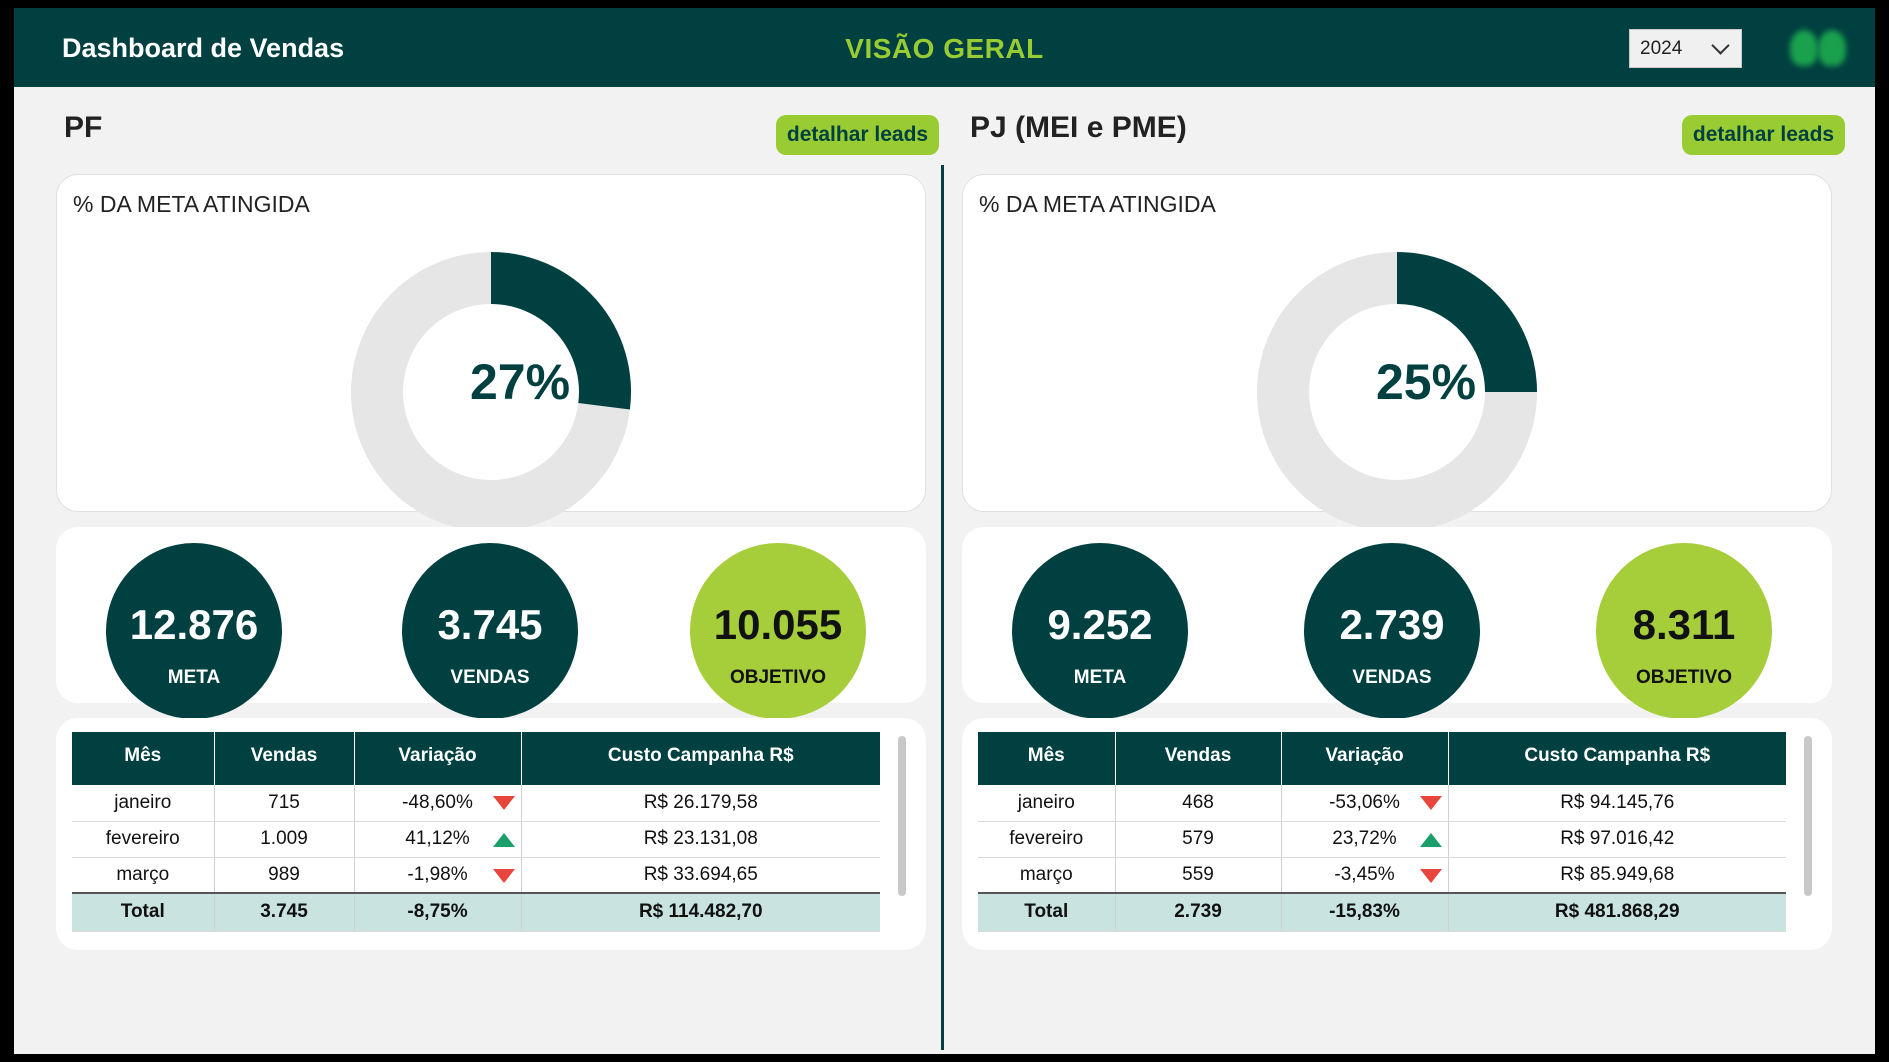 The height and width of the screenshot is (1062, 1889). I want to click on pj-kpi-objetivo: 8.311 OBJETIVO, so click(1684, 631).